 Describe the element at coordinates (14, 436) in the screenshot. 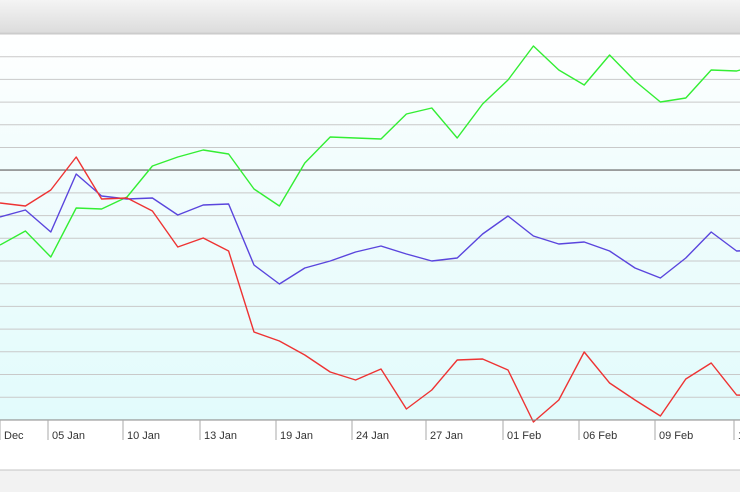

I see `x-tick-label: Dec` at that location.